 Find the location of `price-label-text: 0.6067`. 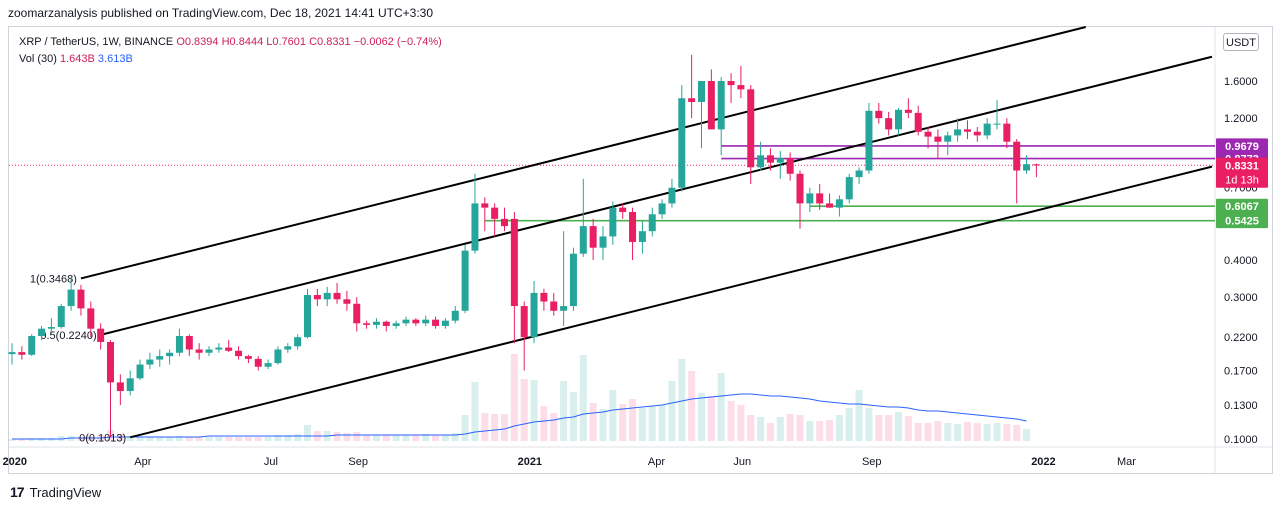

price-label-text: 0.6067 is located at coordinates (1242, 207).